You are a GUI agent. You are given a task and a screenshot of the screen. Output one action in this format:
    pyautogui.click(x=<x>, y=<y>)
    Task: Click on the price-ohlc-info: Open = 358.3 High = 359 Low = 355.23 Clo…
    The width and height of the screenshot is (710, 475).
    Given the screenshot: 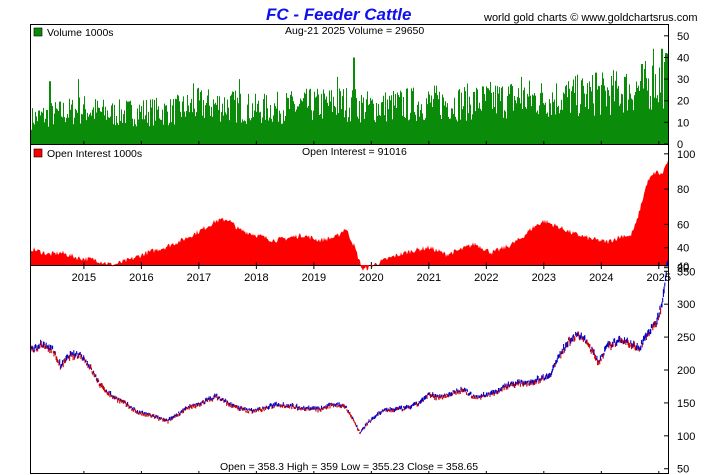 What is the action you would take?
    pyautogui.click(x=349, y=467)
    